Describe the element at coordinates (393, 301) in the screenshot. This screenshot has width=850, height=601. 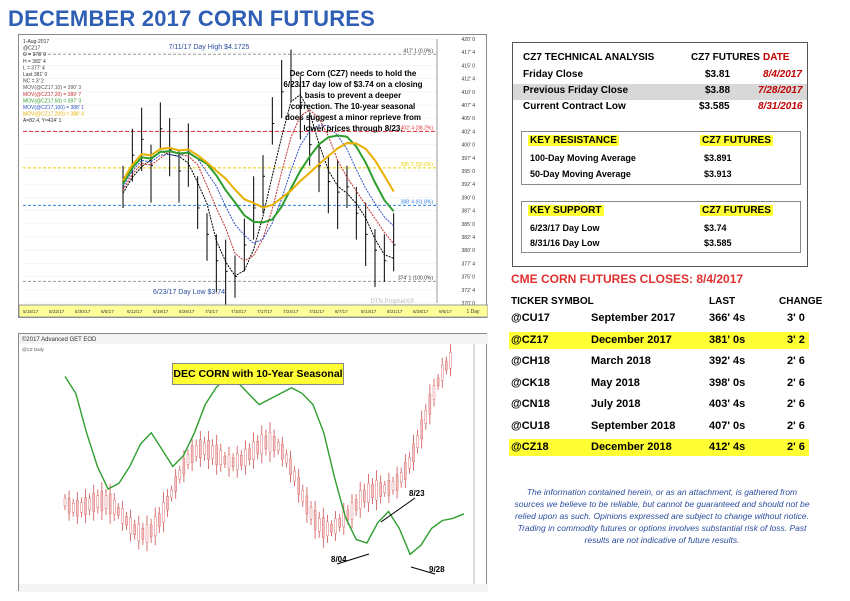
I see `watermark: DTN ProphetX®` at that location.